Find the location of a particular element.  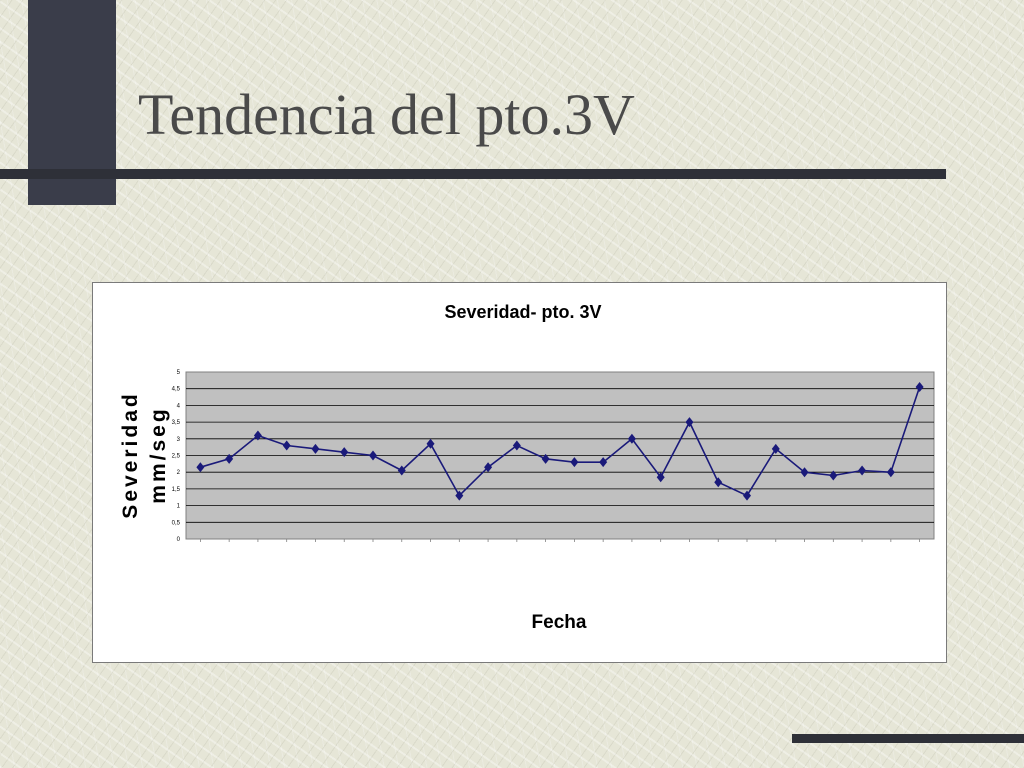

y-tick-label: 5 is located at coordinates (179, 373).